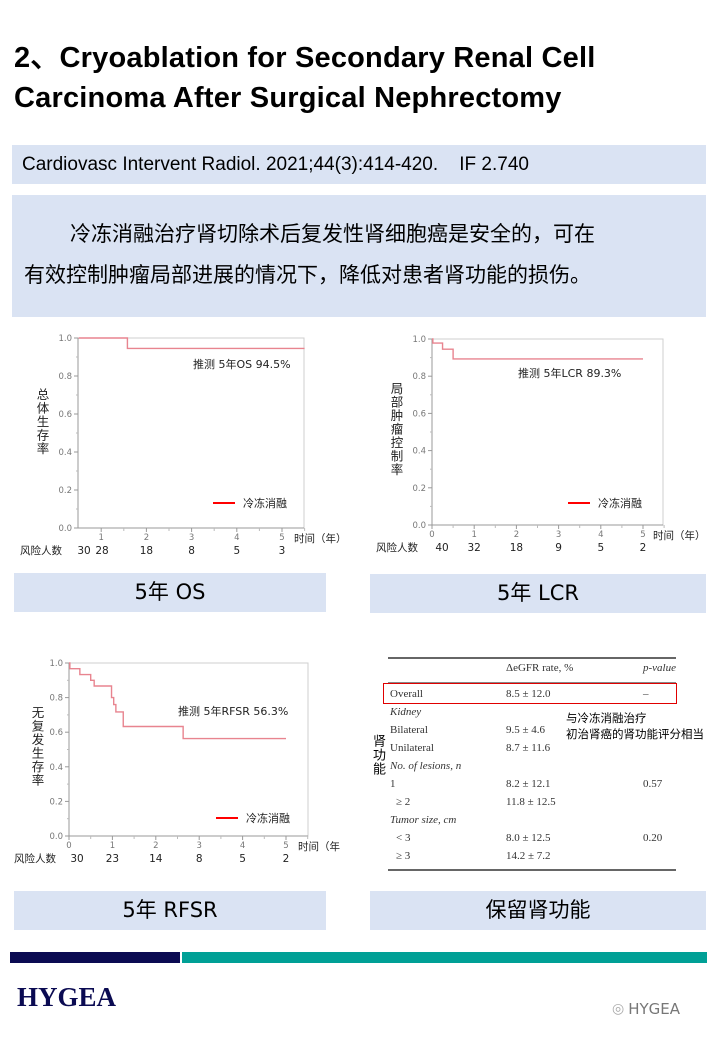 The width and height of the screenshot is (720, 1040). Describe the element at coordinates (528, 748) in the screenshot. I see `table-cell-c2: 8.7 ± 11.6` at that location.